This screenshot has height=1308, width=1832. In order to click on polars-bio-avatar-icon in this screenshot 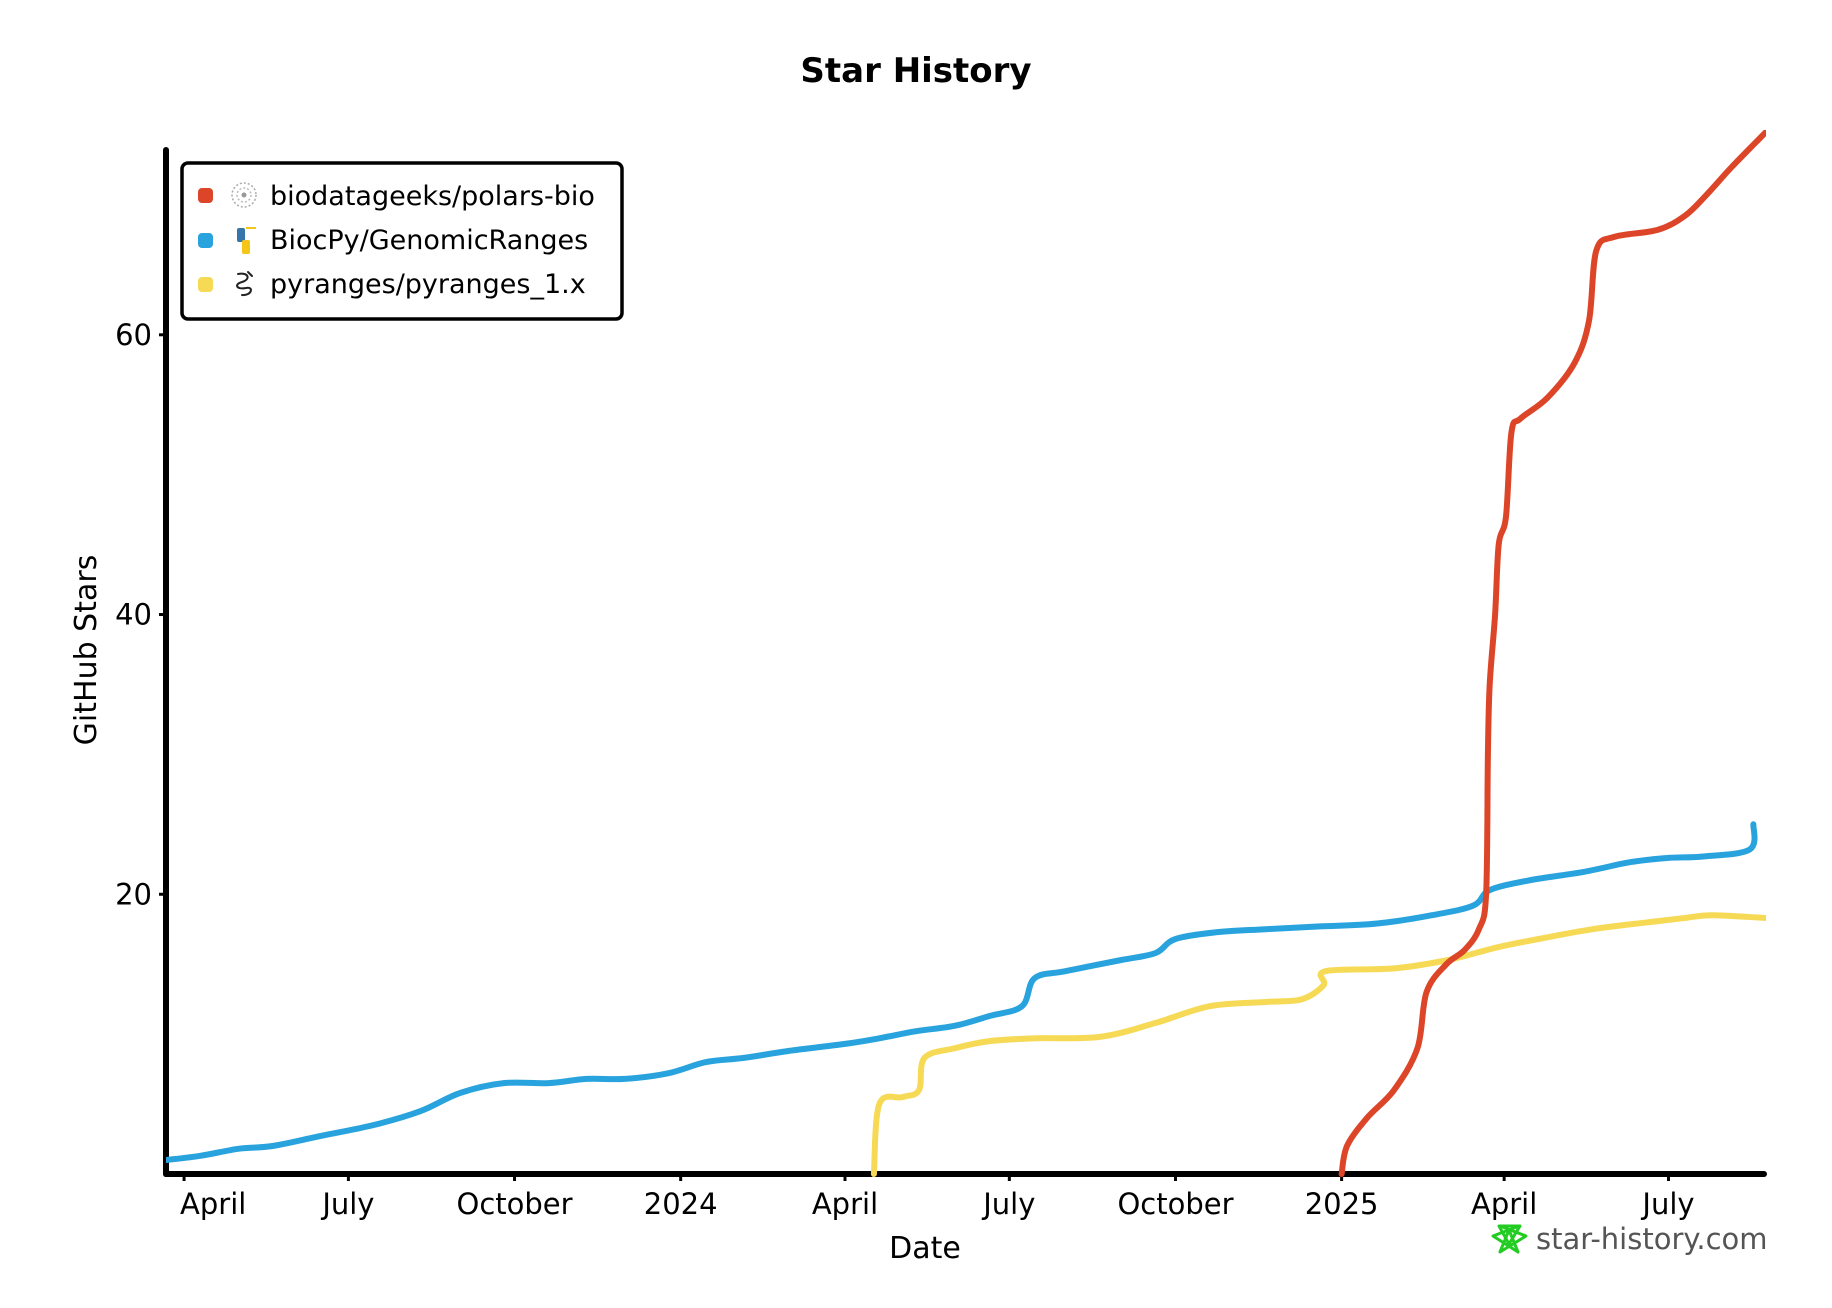, I will do `click(244, 195)`.